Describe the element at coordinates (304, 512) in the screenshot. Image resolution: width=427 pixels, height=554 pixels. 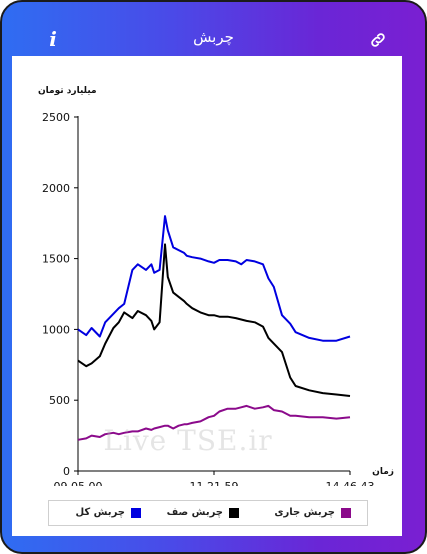
I see `legend-label: چربش جاری` at that location.